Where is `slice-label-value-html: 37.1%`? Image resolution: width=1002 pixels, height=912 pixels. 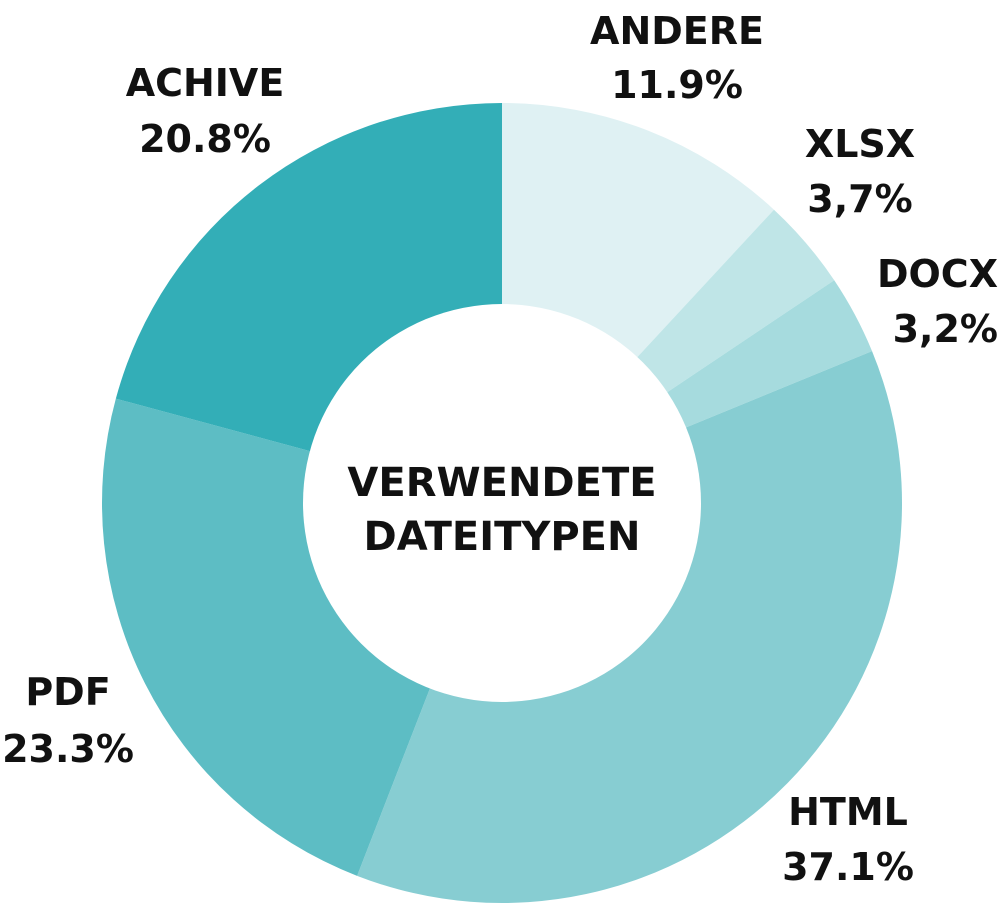
slice-label-value-html: 37.1% is located at coordinates (848, 867).